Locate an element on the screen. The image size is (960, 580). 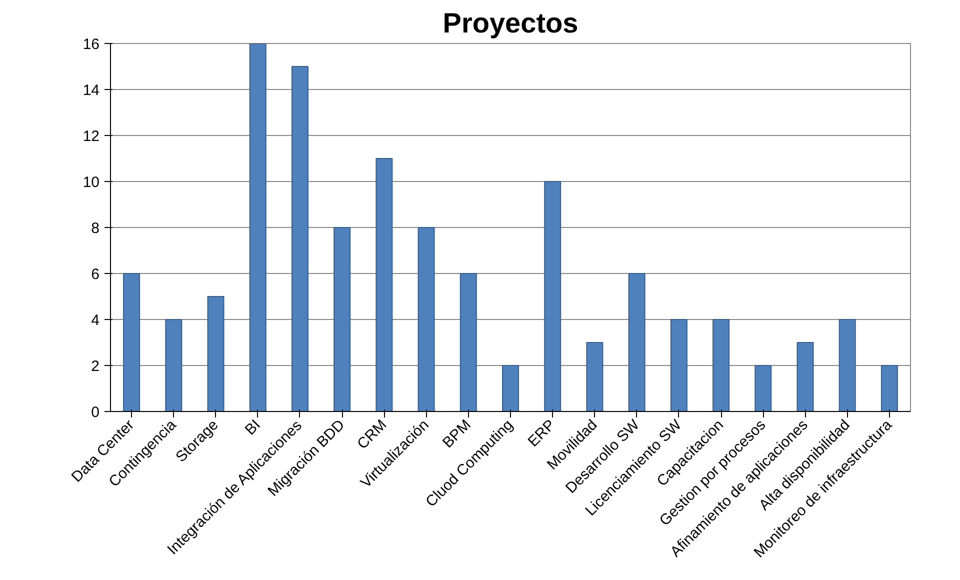
chart-title: Proyectos is located at coordinates (510, 23).